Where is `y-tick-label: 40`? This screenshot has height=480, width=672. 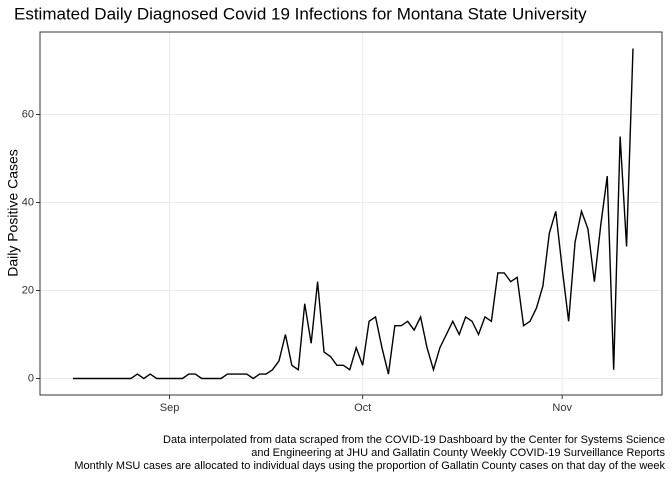
y-tick-label: 40 is located at coordinates (28, 202).